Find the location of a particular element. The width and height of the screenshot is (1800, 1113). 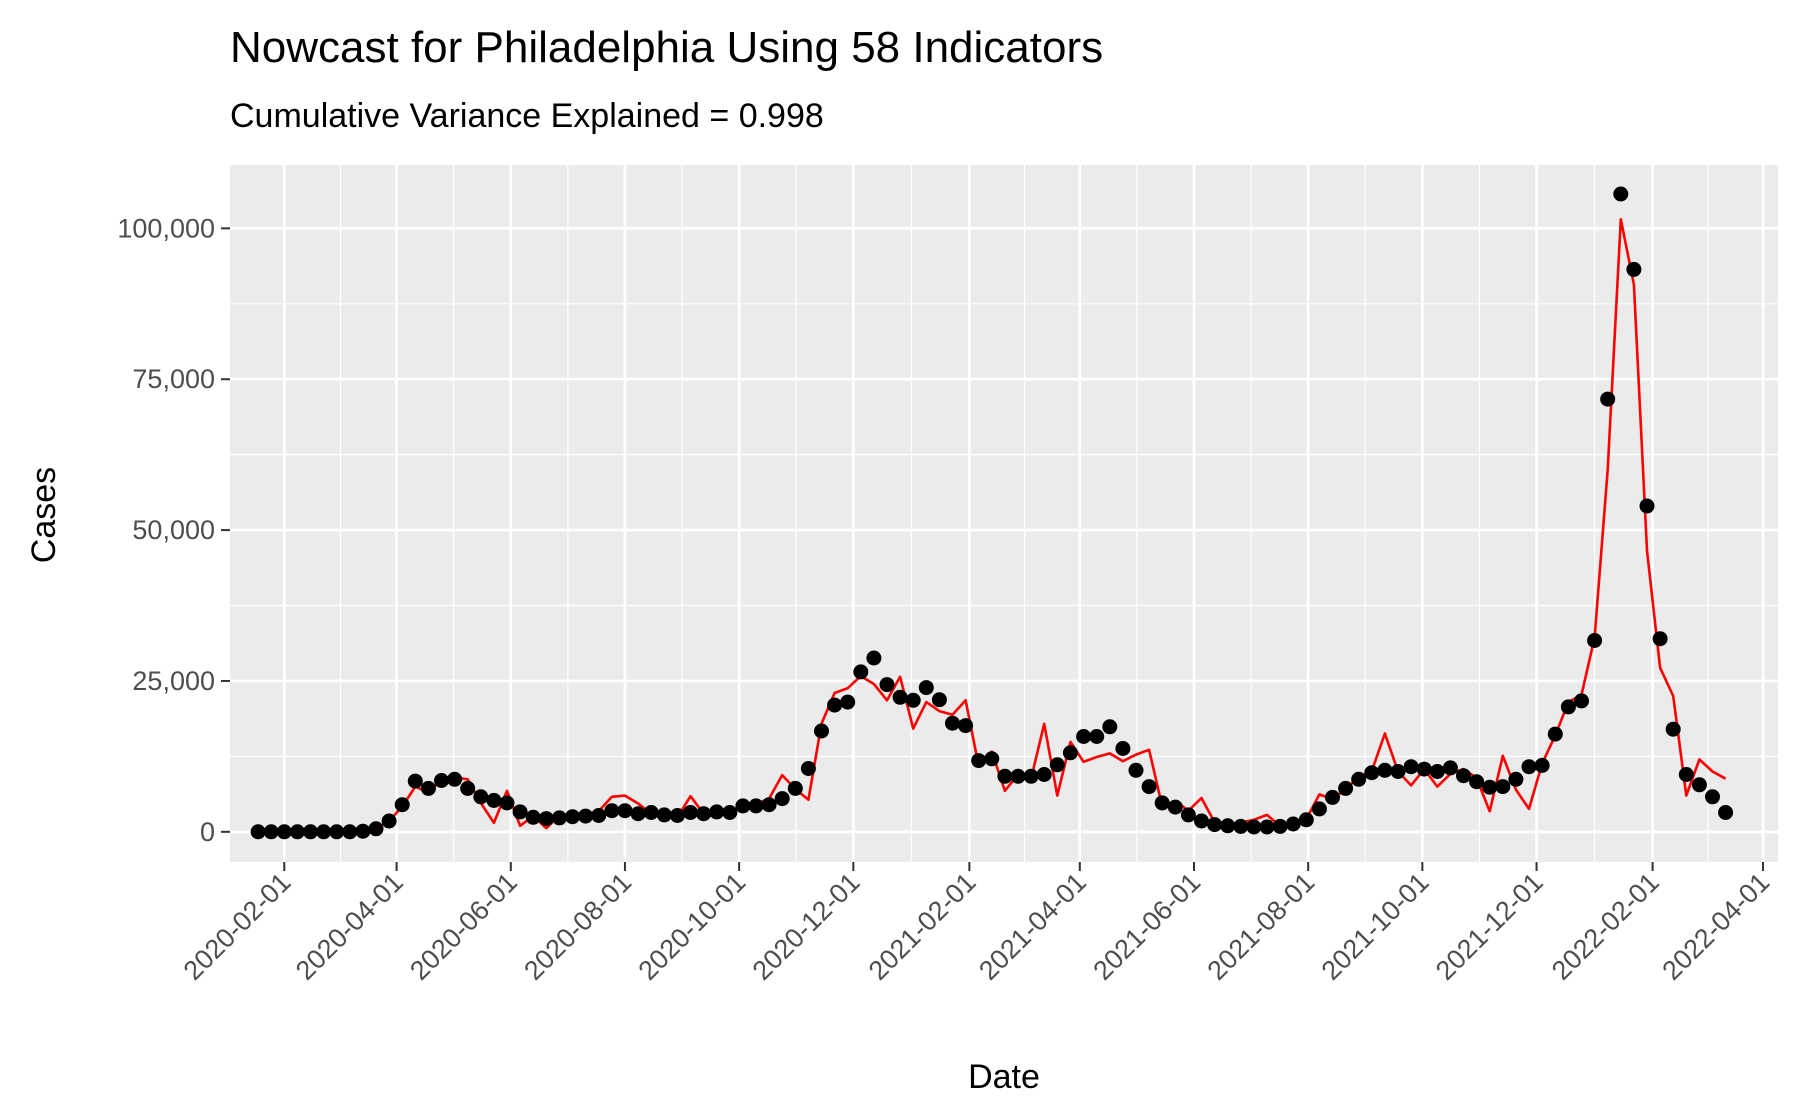

y-axis-title: Cases is located at coordinates (44, 515).